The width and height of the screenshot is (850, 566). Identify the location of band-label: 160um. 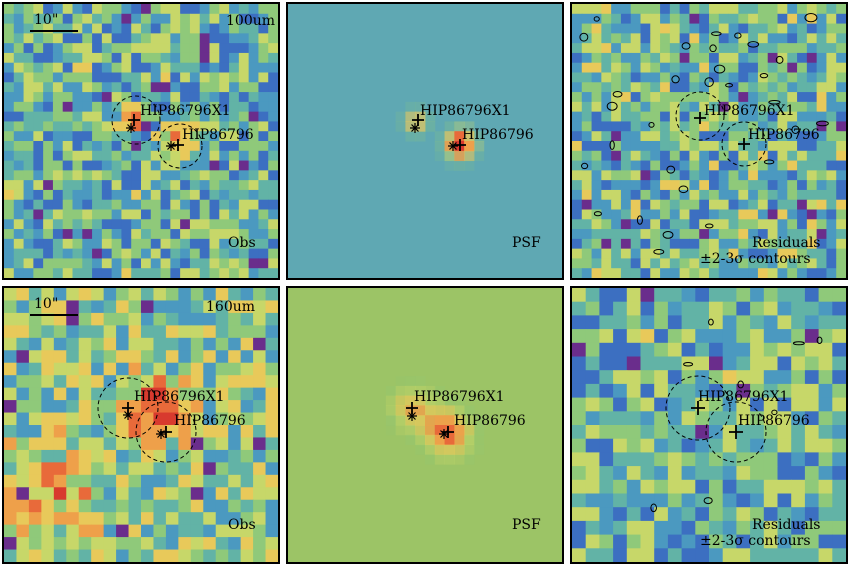
(231, 307).